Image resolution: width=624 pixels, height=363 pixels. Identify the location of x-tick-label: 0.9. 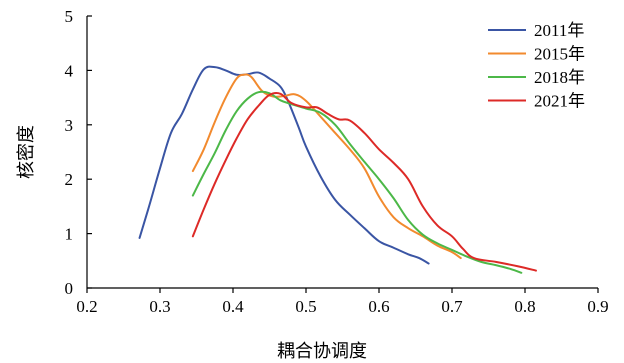
(597, 306).